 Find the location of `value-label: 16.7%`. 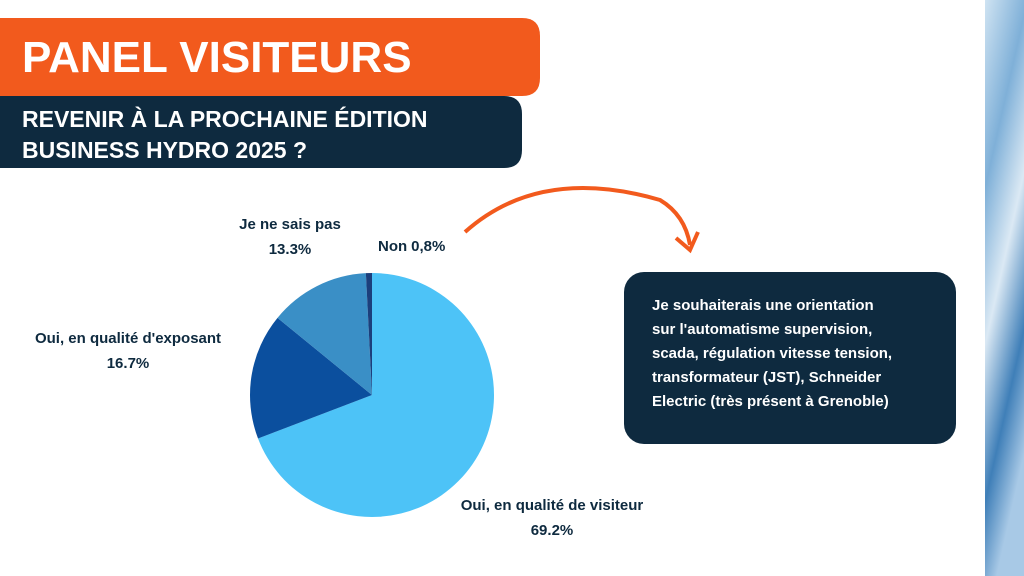

value-label: 16.7% is located at coordinates (128, 363).